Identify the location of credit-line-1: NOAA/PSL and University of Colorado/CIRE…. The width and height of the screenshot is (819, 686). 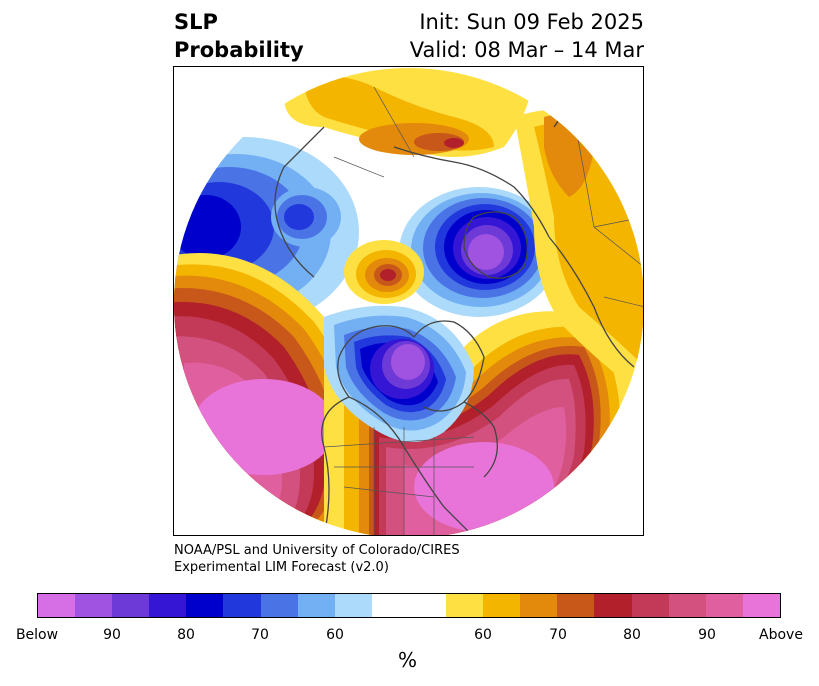
(317, 550).